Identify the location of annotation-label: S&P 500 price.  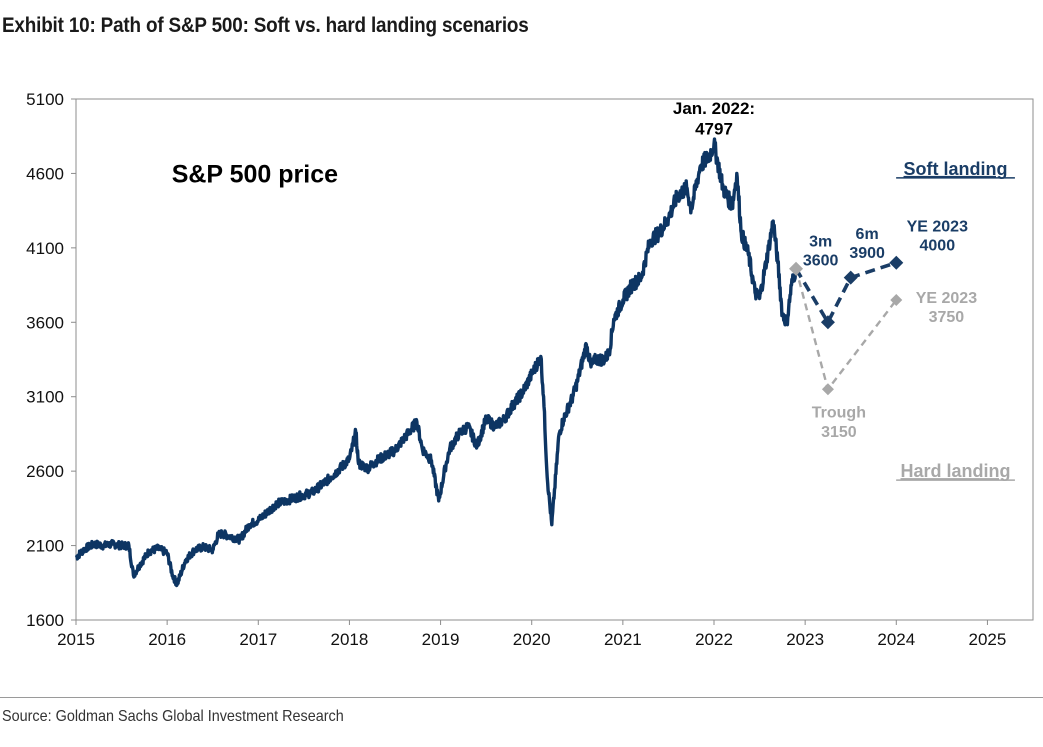
(255, 174).